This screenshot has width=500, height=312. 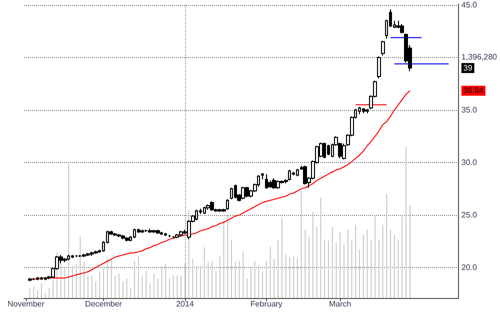 What do you see at coordinates (469, 5) in the screenshot?
I see `y-tick-label: 45.0` at bounding box center [469, 5].